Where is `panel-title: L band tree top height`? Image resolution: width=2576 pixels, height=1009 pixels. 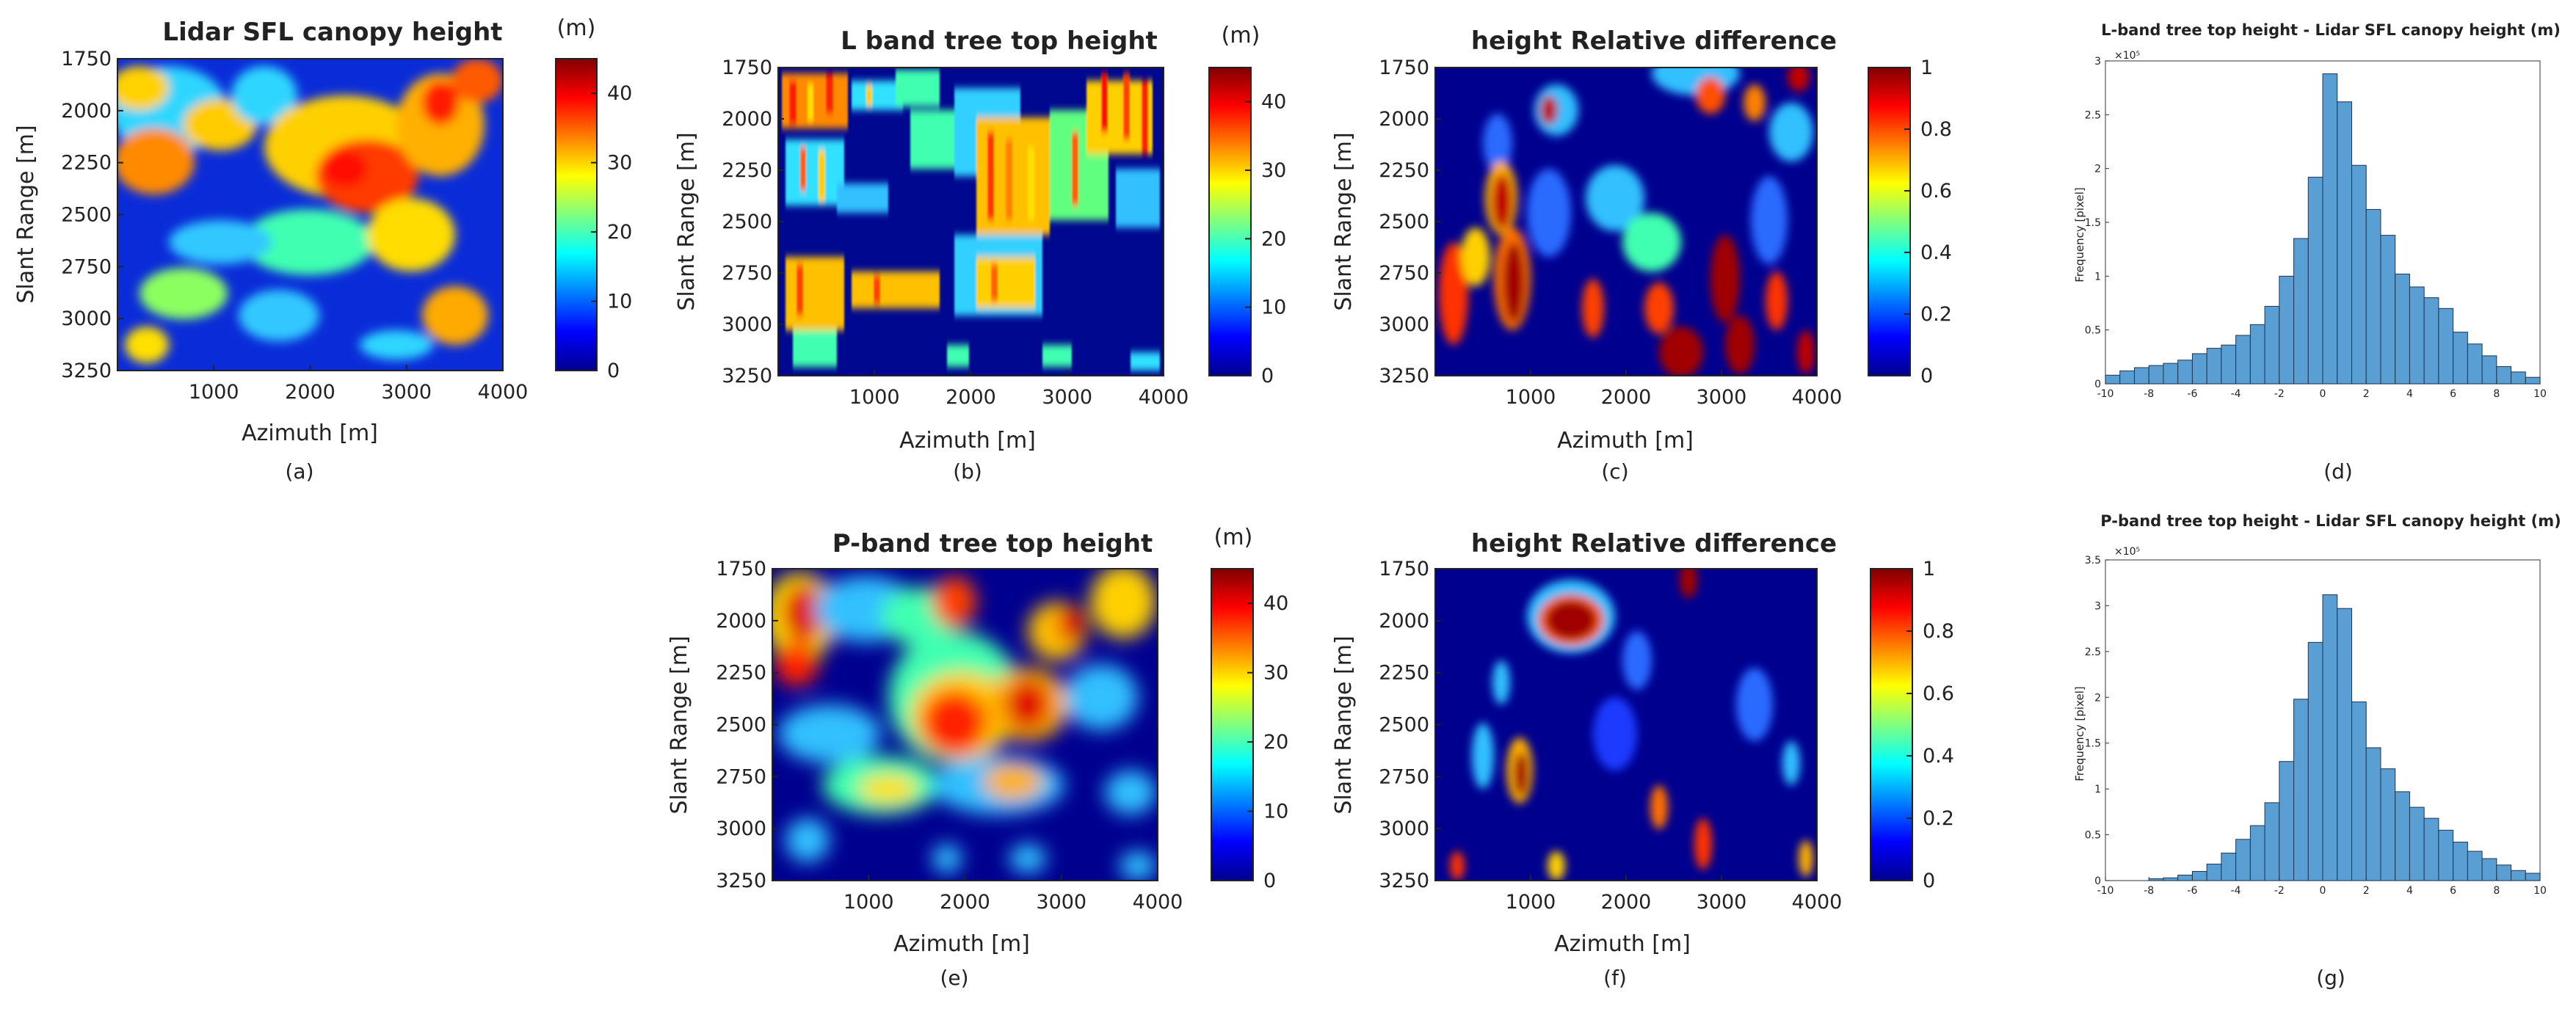 panel-title: L band tree top height is located at coordinates (1000, 41).